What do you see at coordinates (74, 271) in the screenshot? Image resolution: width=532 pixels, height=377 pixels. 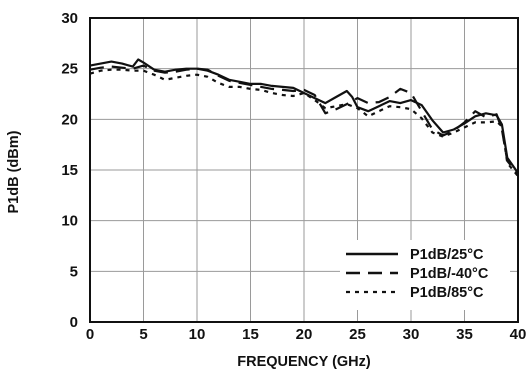 I see `y-tick-label: 5` at bounding box center [74, 271].